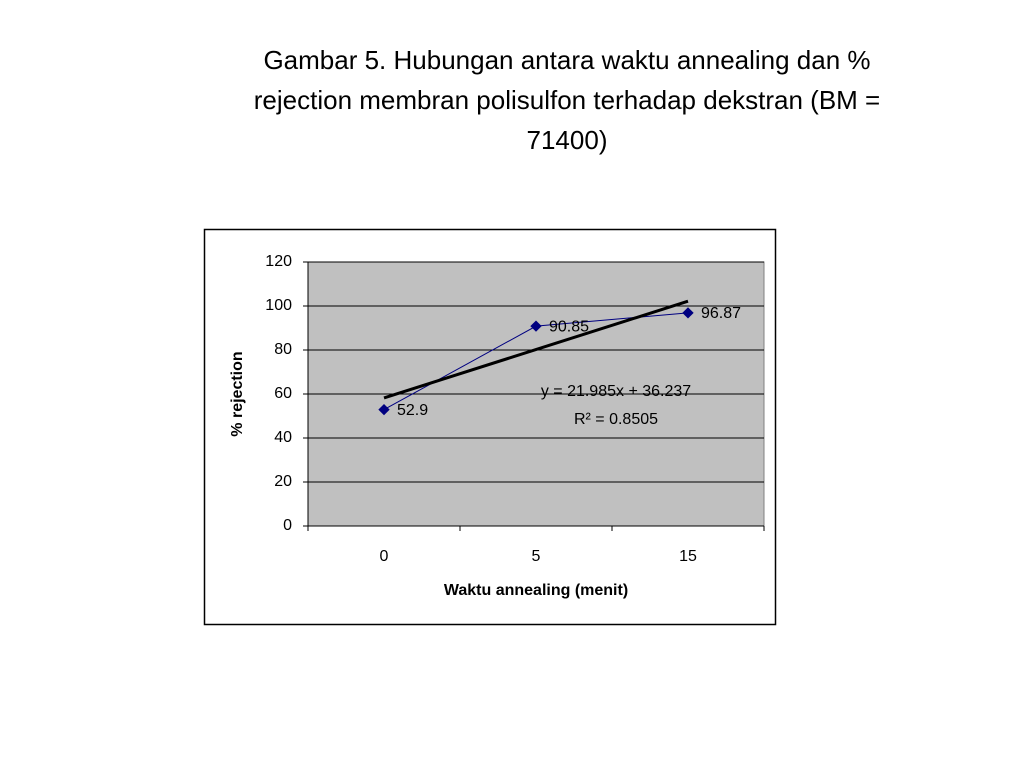 This screenshot has height=768, width=1024. I want to click on trendline-equation: y = 21.985x + 36.237, so click(616, 391).